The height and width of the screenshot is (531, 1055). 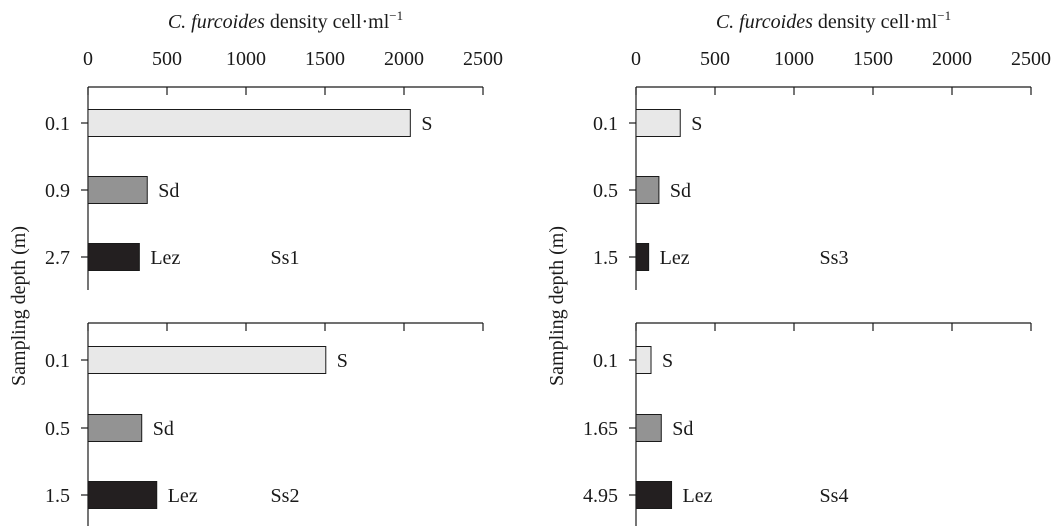 What do you see at coordinates (57, 191) in the screenshot?
I see `y-tick-label: 0.9` at bounding box center [57, 191].